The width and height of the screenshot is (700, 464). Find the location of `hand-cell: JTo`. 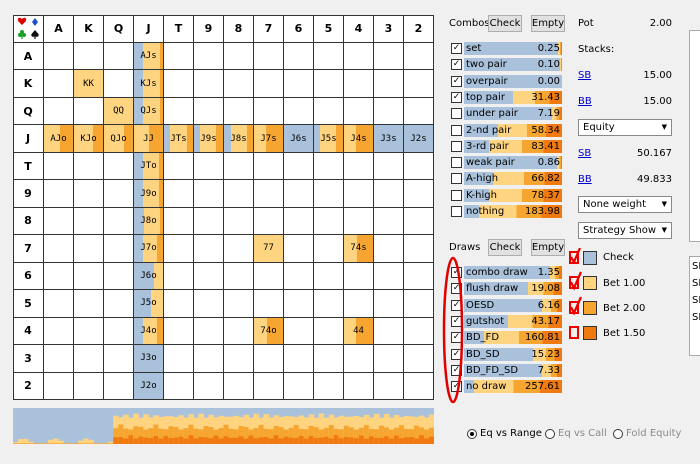

hand-cell: JTo is located at coordinates (149, 166).